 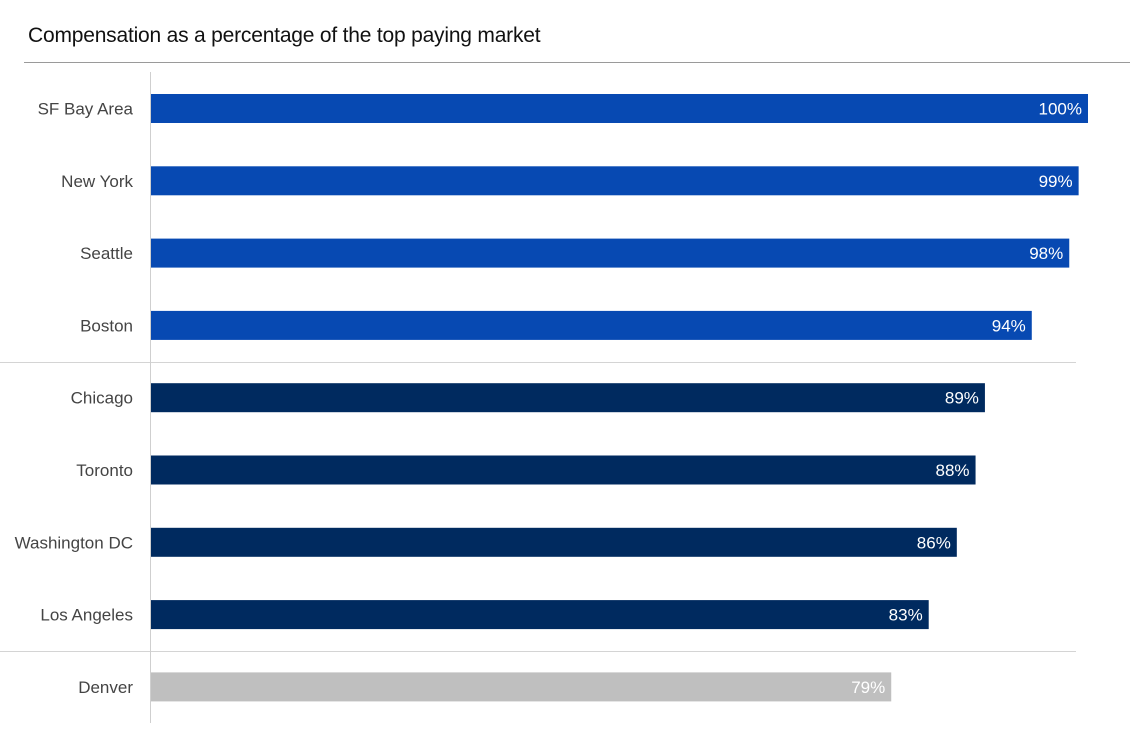 What do you see at coordinates (568, 398) in the screenshot?
I see `bar-chicago` at bounding box center [568, 398].